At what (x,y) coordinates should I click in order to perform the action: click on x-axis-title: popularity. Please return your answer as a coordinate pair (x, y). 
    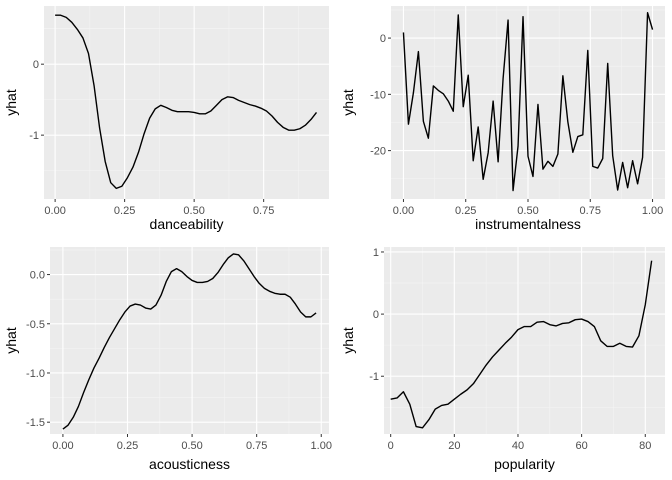
    Looking at the image, I should click on (524, 464).